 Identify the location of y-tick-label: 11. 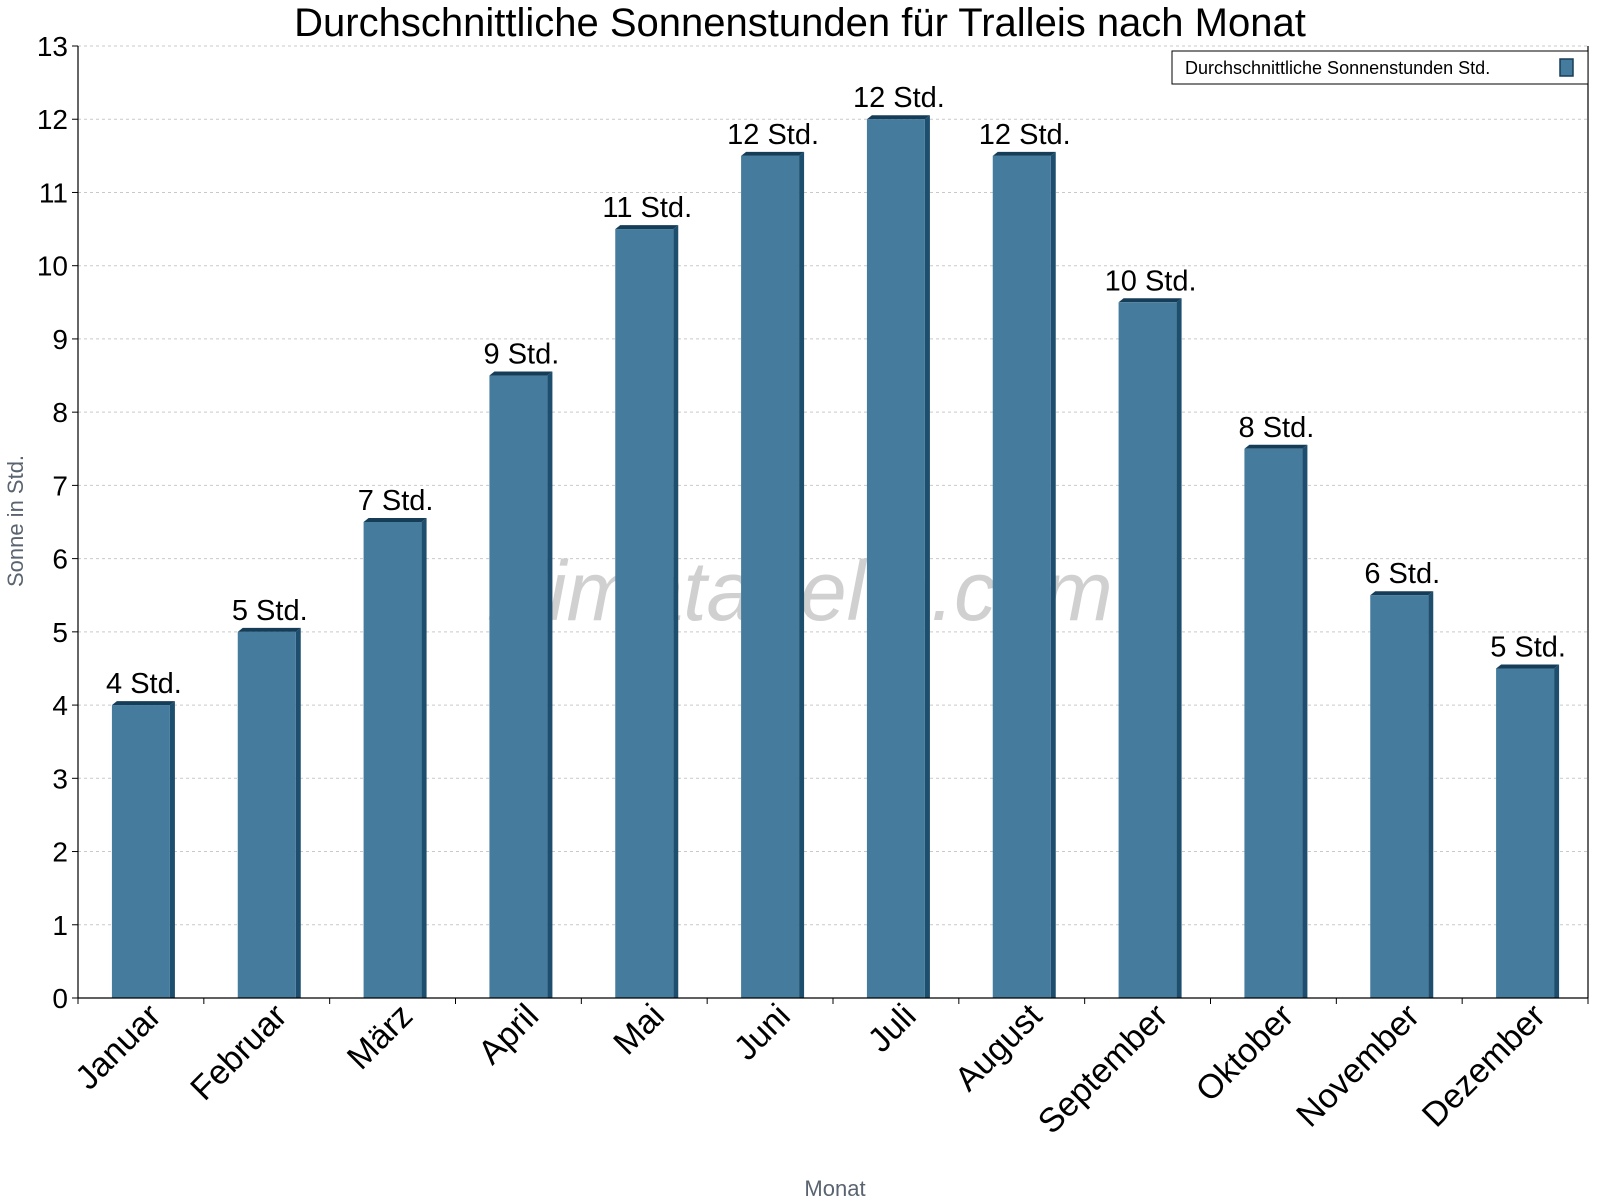
(53, 192).